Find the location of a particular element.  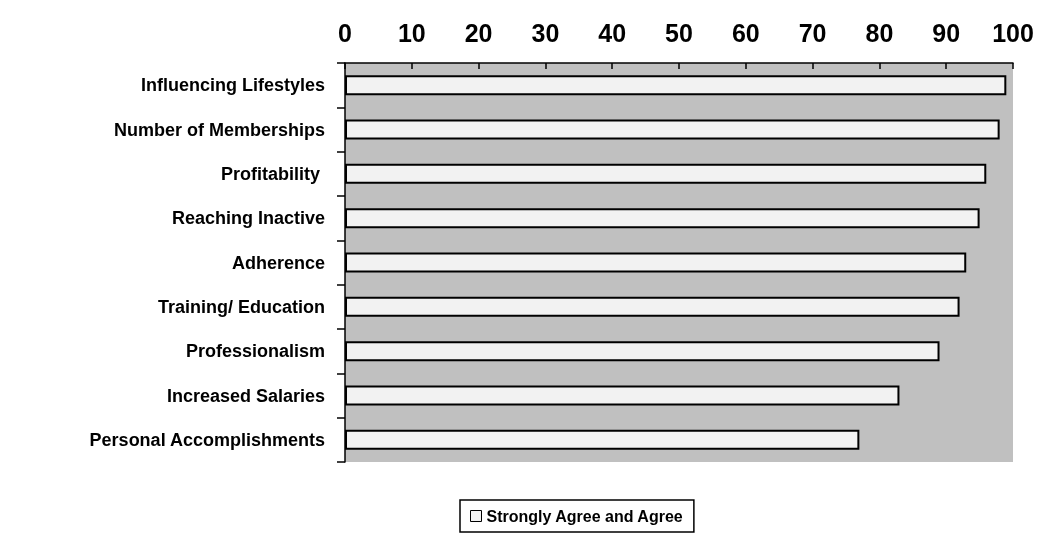

x-tick-label: 0 is located at coordinates (345, 32).